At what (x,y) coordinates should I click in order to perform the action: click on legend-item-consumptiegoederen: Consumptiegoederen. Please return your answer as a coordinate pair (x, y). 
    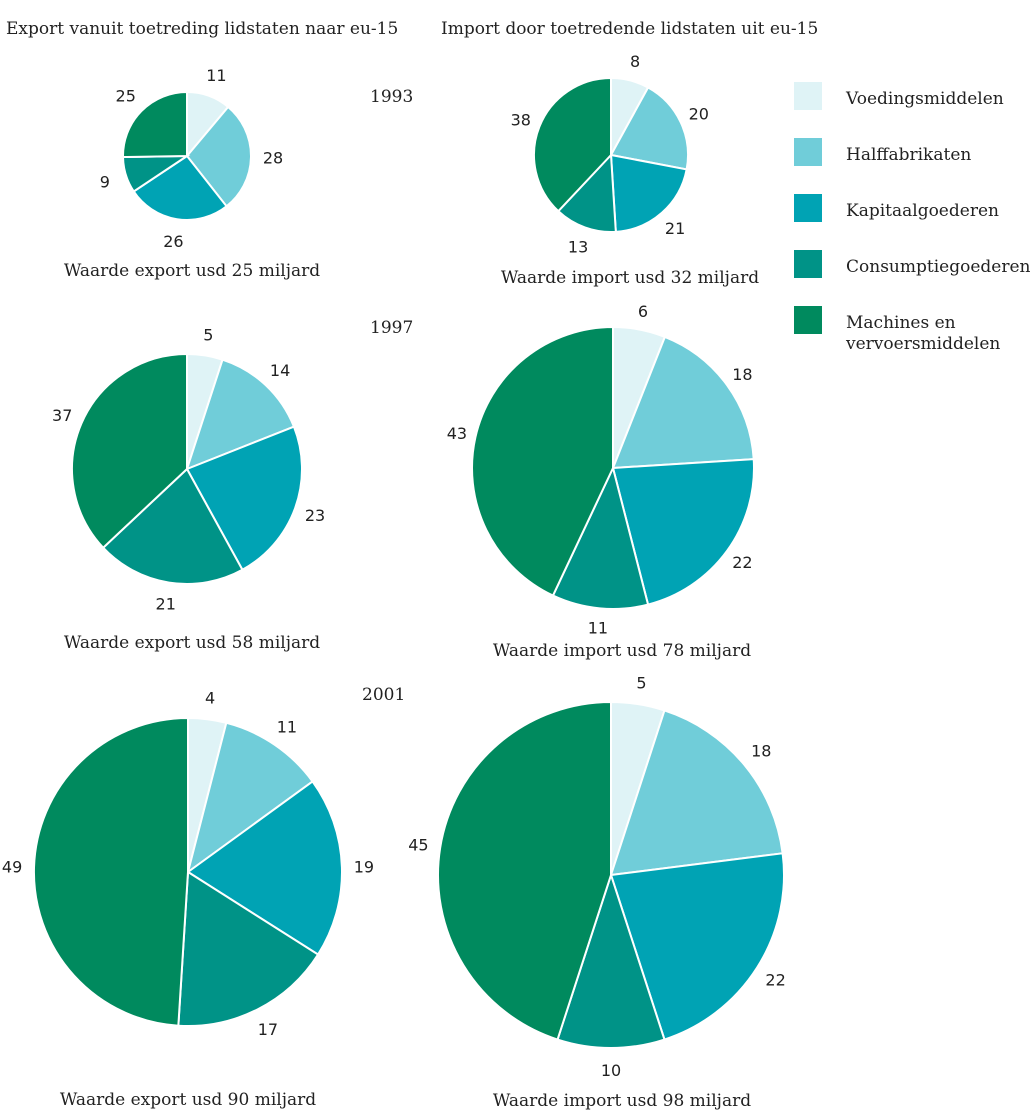
    Looking at the image, I should click on (912, 264).